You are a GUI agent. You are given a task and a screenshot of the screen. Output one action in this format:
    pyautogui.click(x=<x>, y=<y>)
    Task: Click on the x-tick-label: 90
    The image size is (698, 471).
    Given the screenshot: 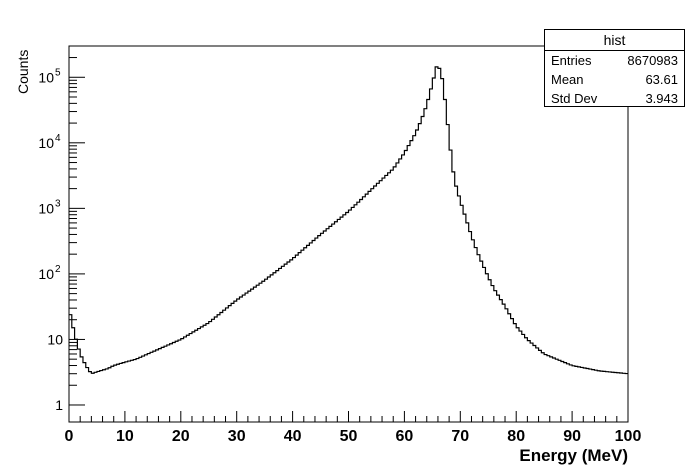 What is the action you would take?
    pyautogui.click(x=572, y=436)
    